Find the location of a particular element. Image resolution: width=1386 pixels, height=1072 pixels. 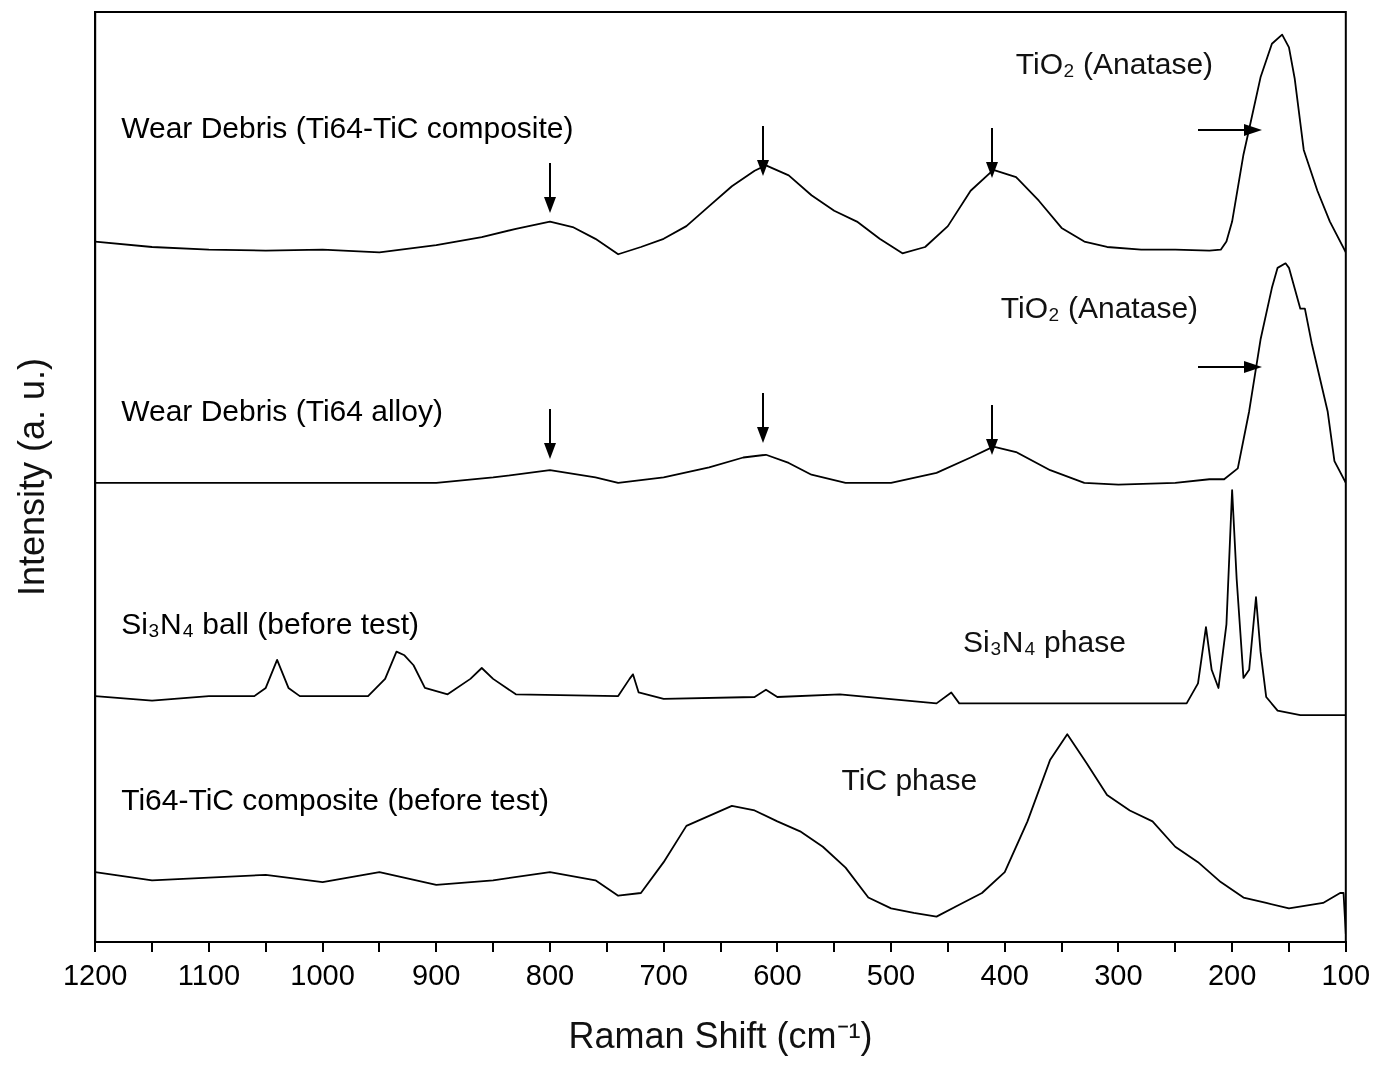

series-label: Ti64-TiC composite (before test) is located at coordinates (335, 800).